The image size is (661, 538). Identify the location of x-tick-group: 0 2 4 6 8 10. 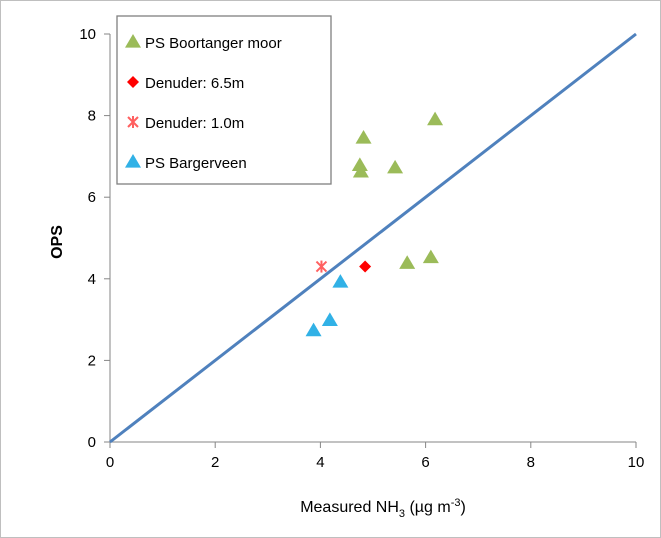
(375, 456).